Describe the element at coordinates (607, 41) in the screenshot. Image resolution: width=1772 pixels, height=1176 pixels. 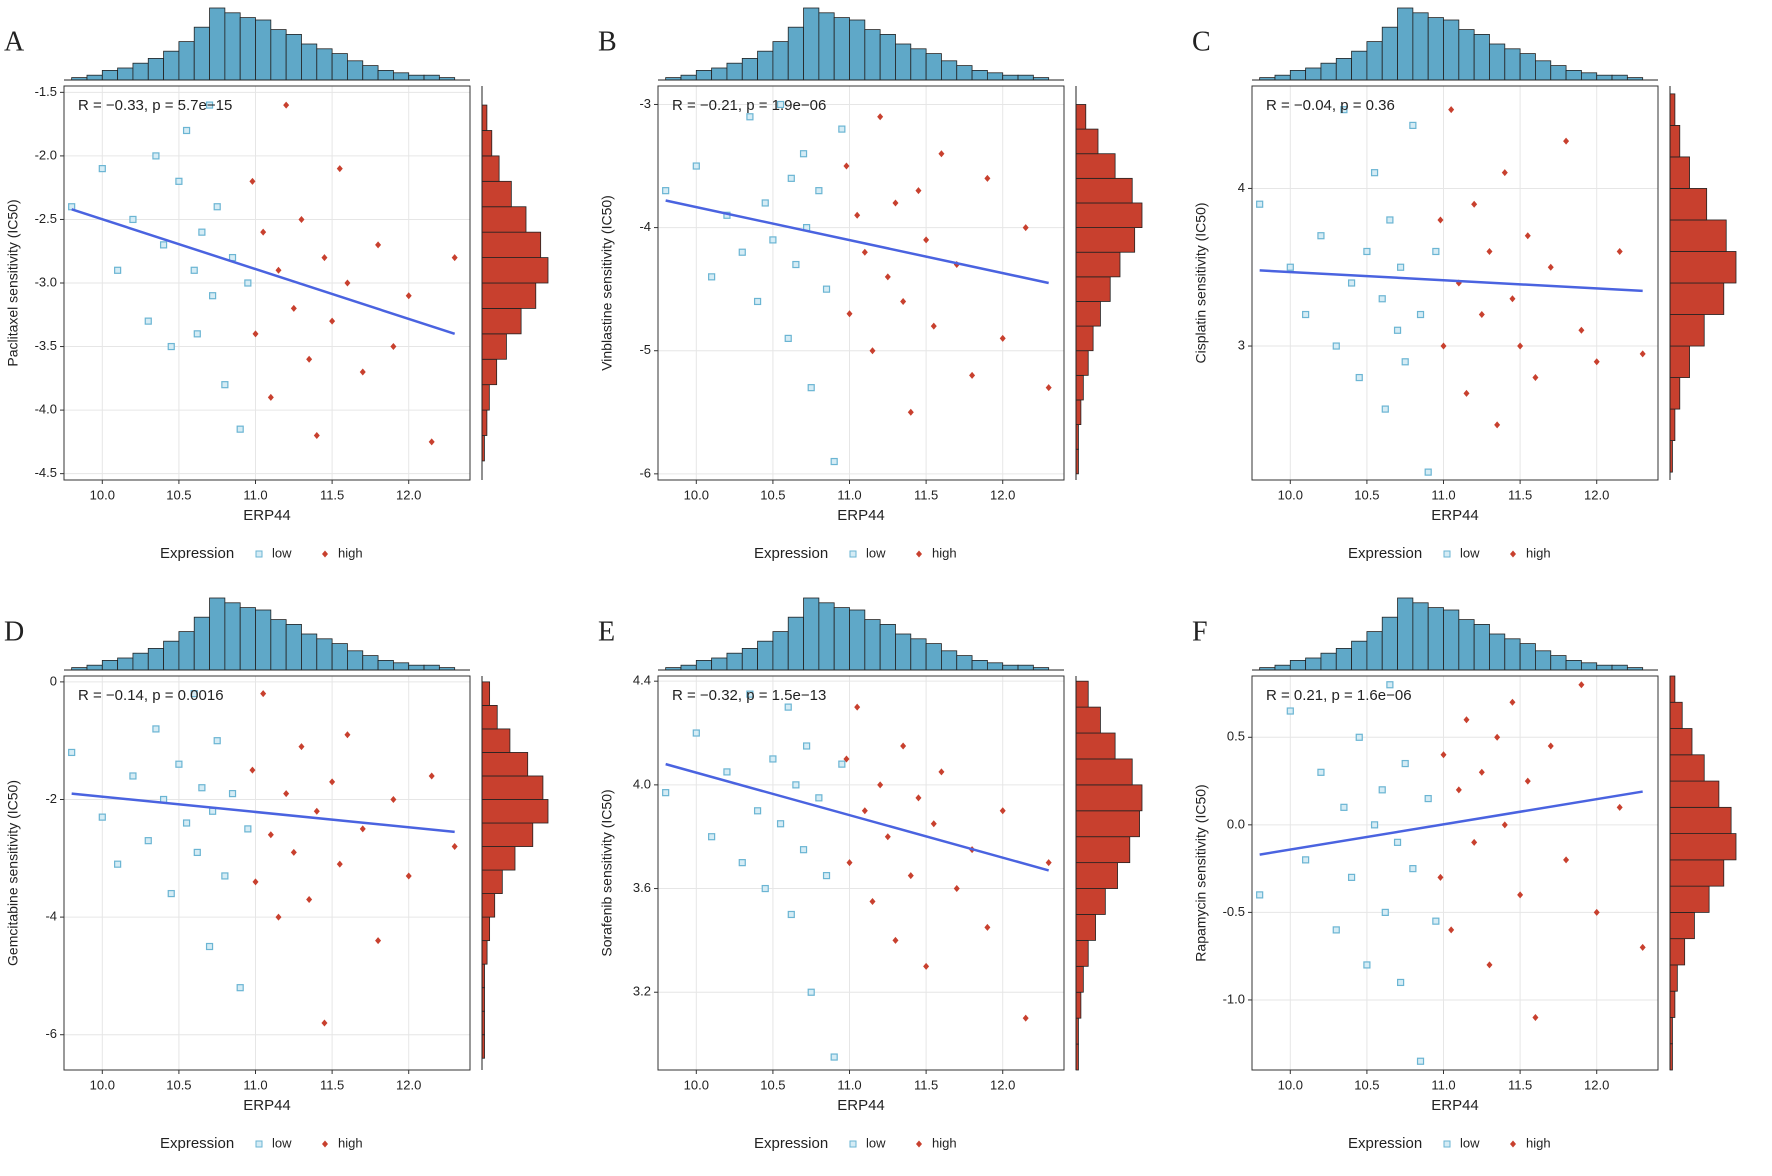
I see `panel-label: B` at that location.